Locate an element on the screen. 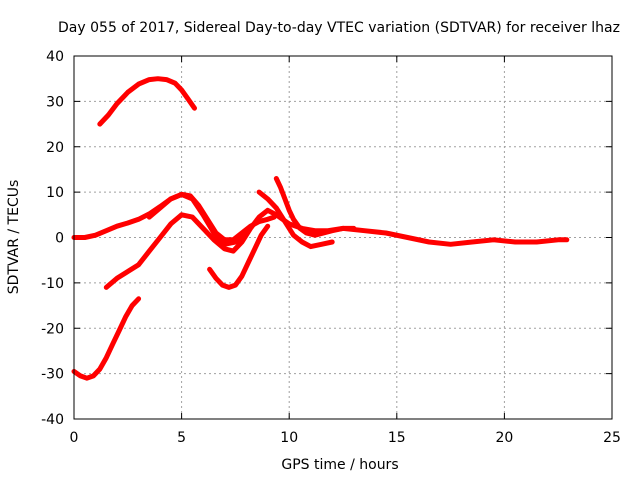 This screenshot has width=640, height=480. y-tick-label: -40 is located at coordinates (52, 420).